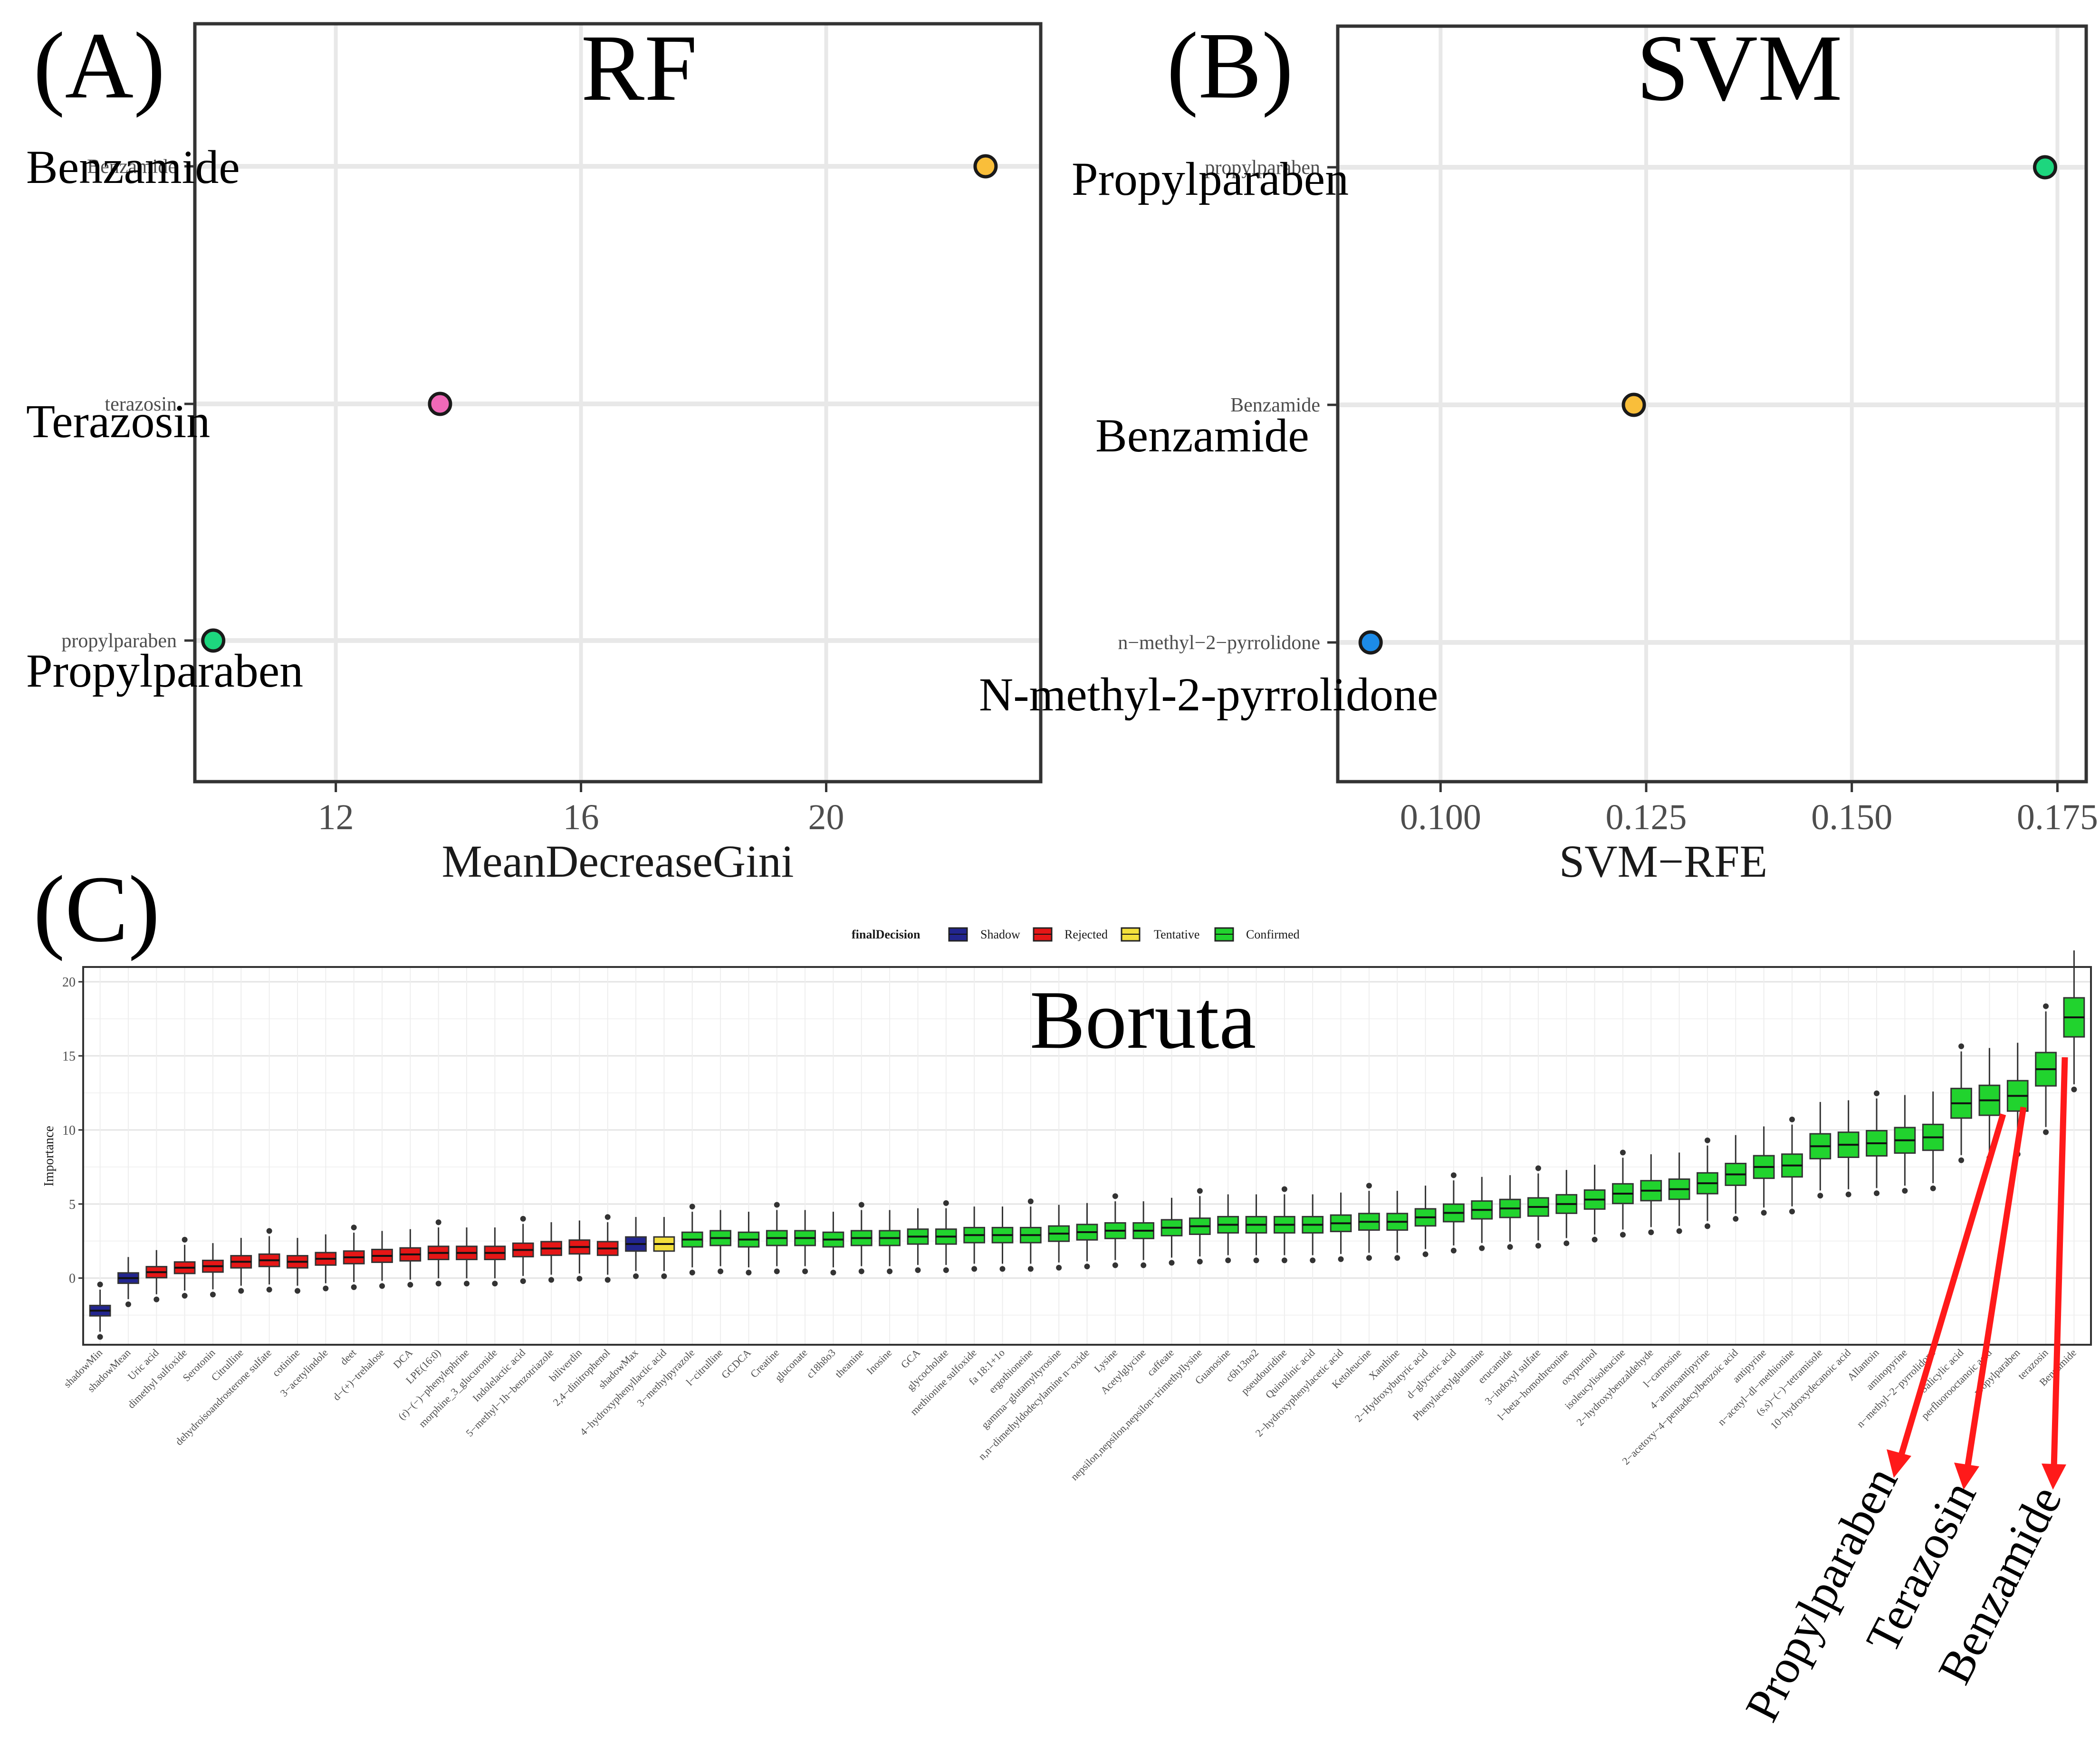  I want to click on y-tick-label: 0, so click(72, 1279).